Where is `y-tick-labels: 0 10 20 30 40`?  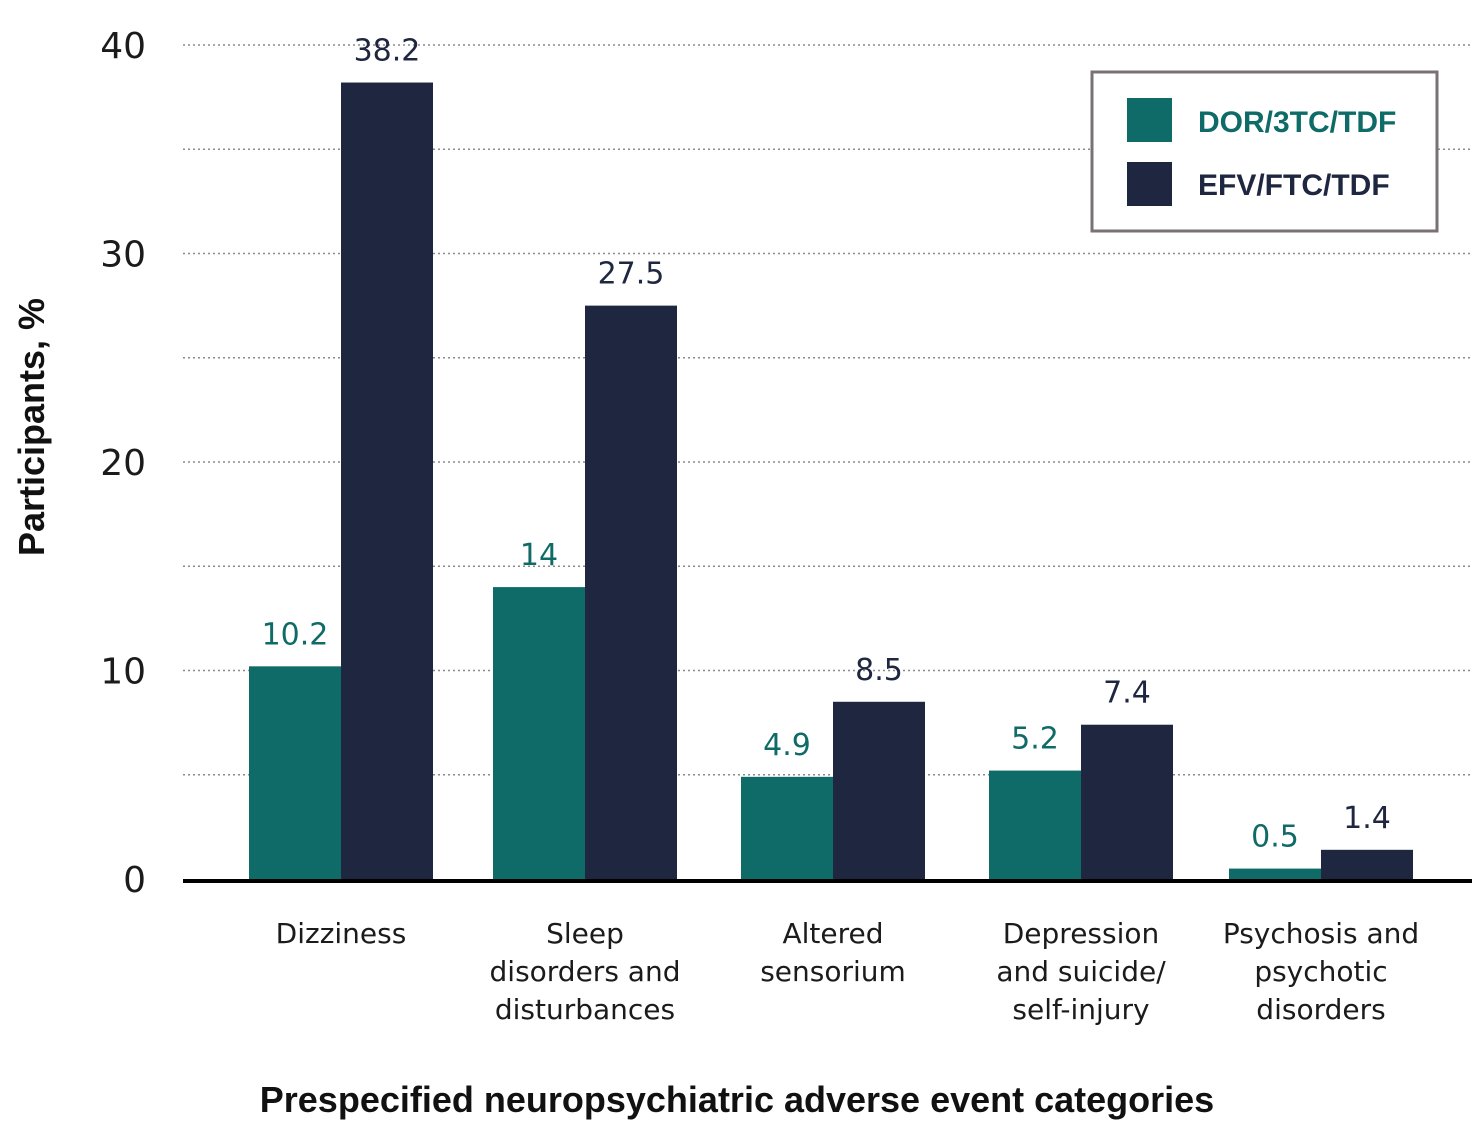 y-tick-labels: 0 10 20 30 40 is located at coordinates (123, 463).